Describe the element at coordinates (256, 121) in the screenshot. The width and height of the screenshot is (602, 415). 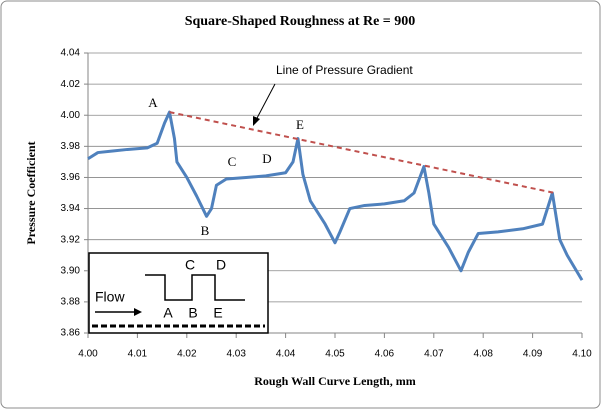
I see `arrow-head` at that location.